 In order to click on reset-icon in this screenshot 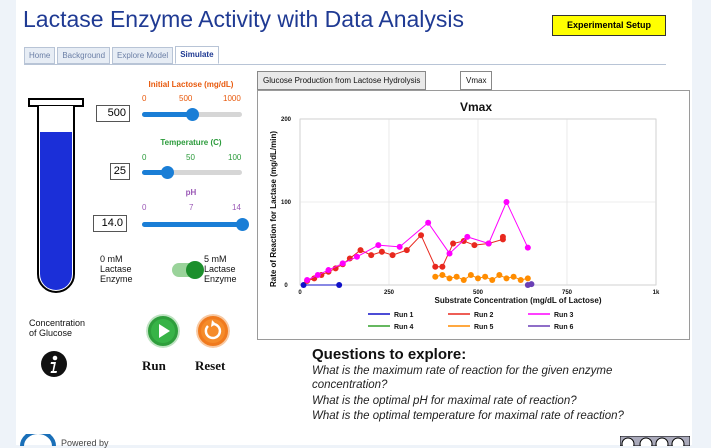, I will do `click(213, 331)`.